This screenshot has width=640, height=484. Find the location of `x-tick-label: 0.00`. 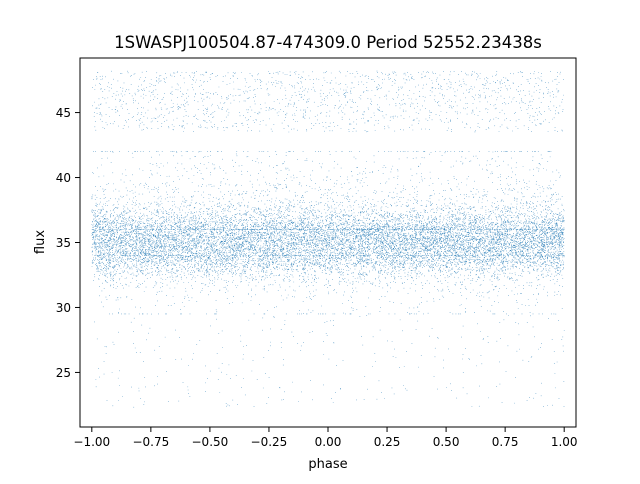

x-tick-label: 0.00 is located at coordinates (328, 442).